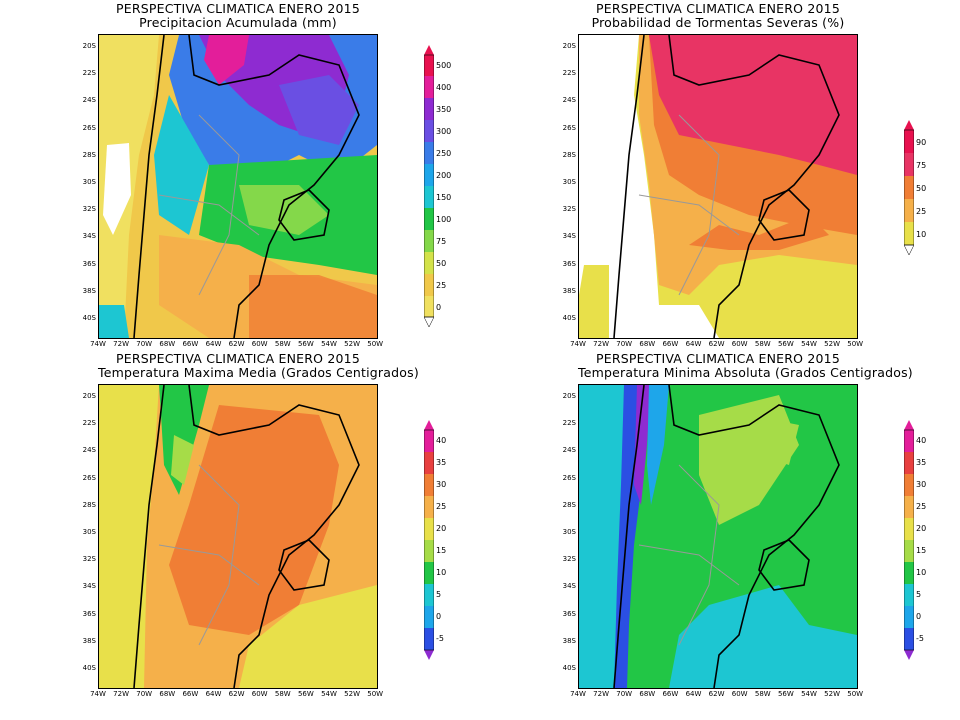 This screenshot has width=960, height=720. Describe the element at coordinates (921, 528) in the screenshot. I see `colorbar-label: 20` at that location.